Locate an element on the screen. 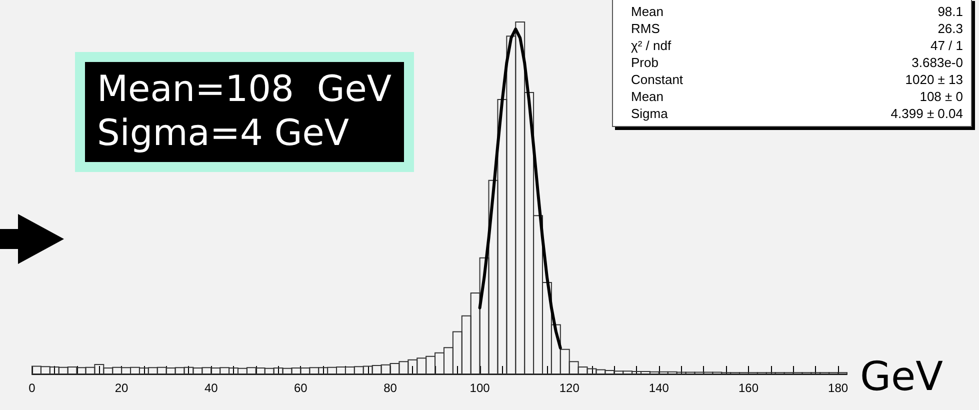  x-tick-label: 100 is located at coordinates (480, 388).